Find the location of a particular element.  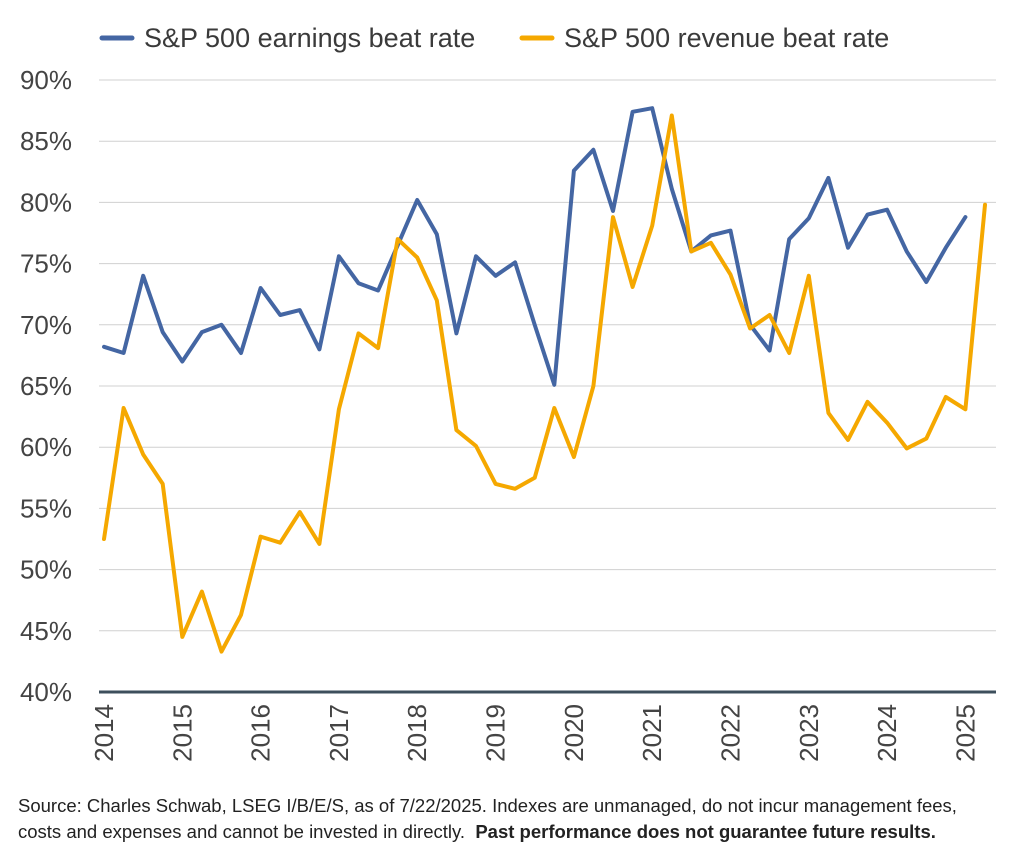

y-tick-label: 70% is located at coordinates (46, 325).